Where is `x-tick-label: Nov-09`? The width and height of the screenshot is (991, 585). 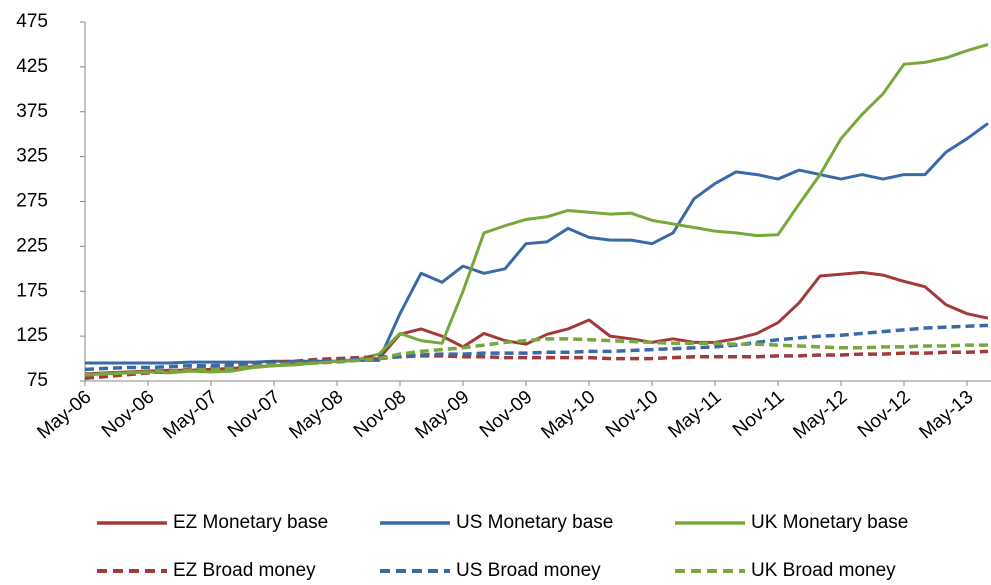 x-tick-label: Nov-09 is located at coordinates (506, 414).